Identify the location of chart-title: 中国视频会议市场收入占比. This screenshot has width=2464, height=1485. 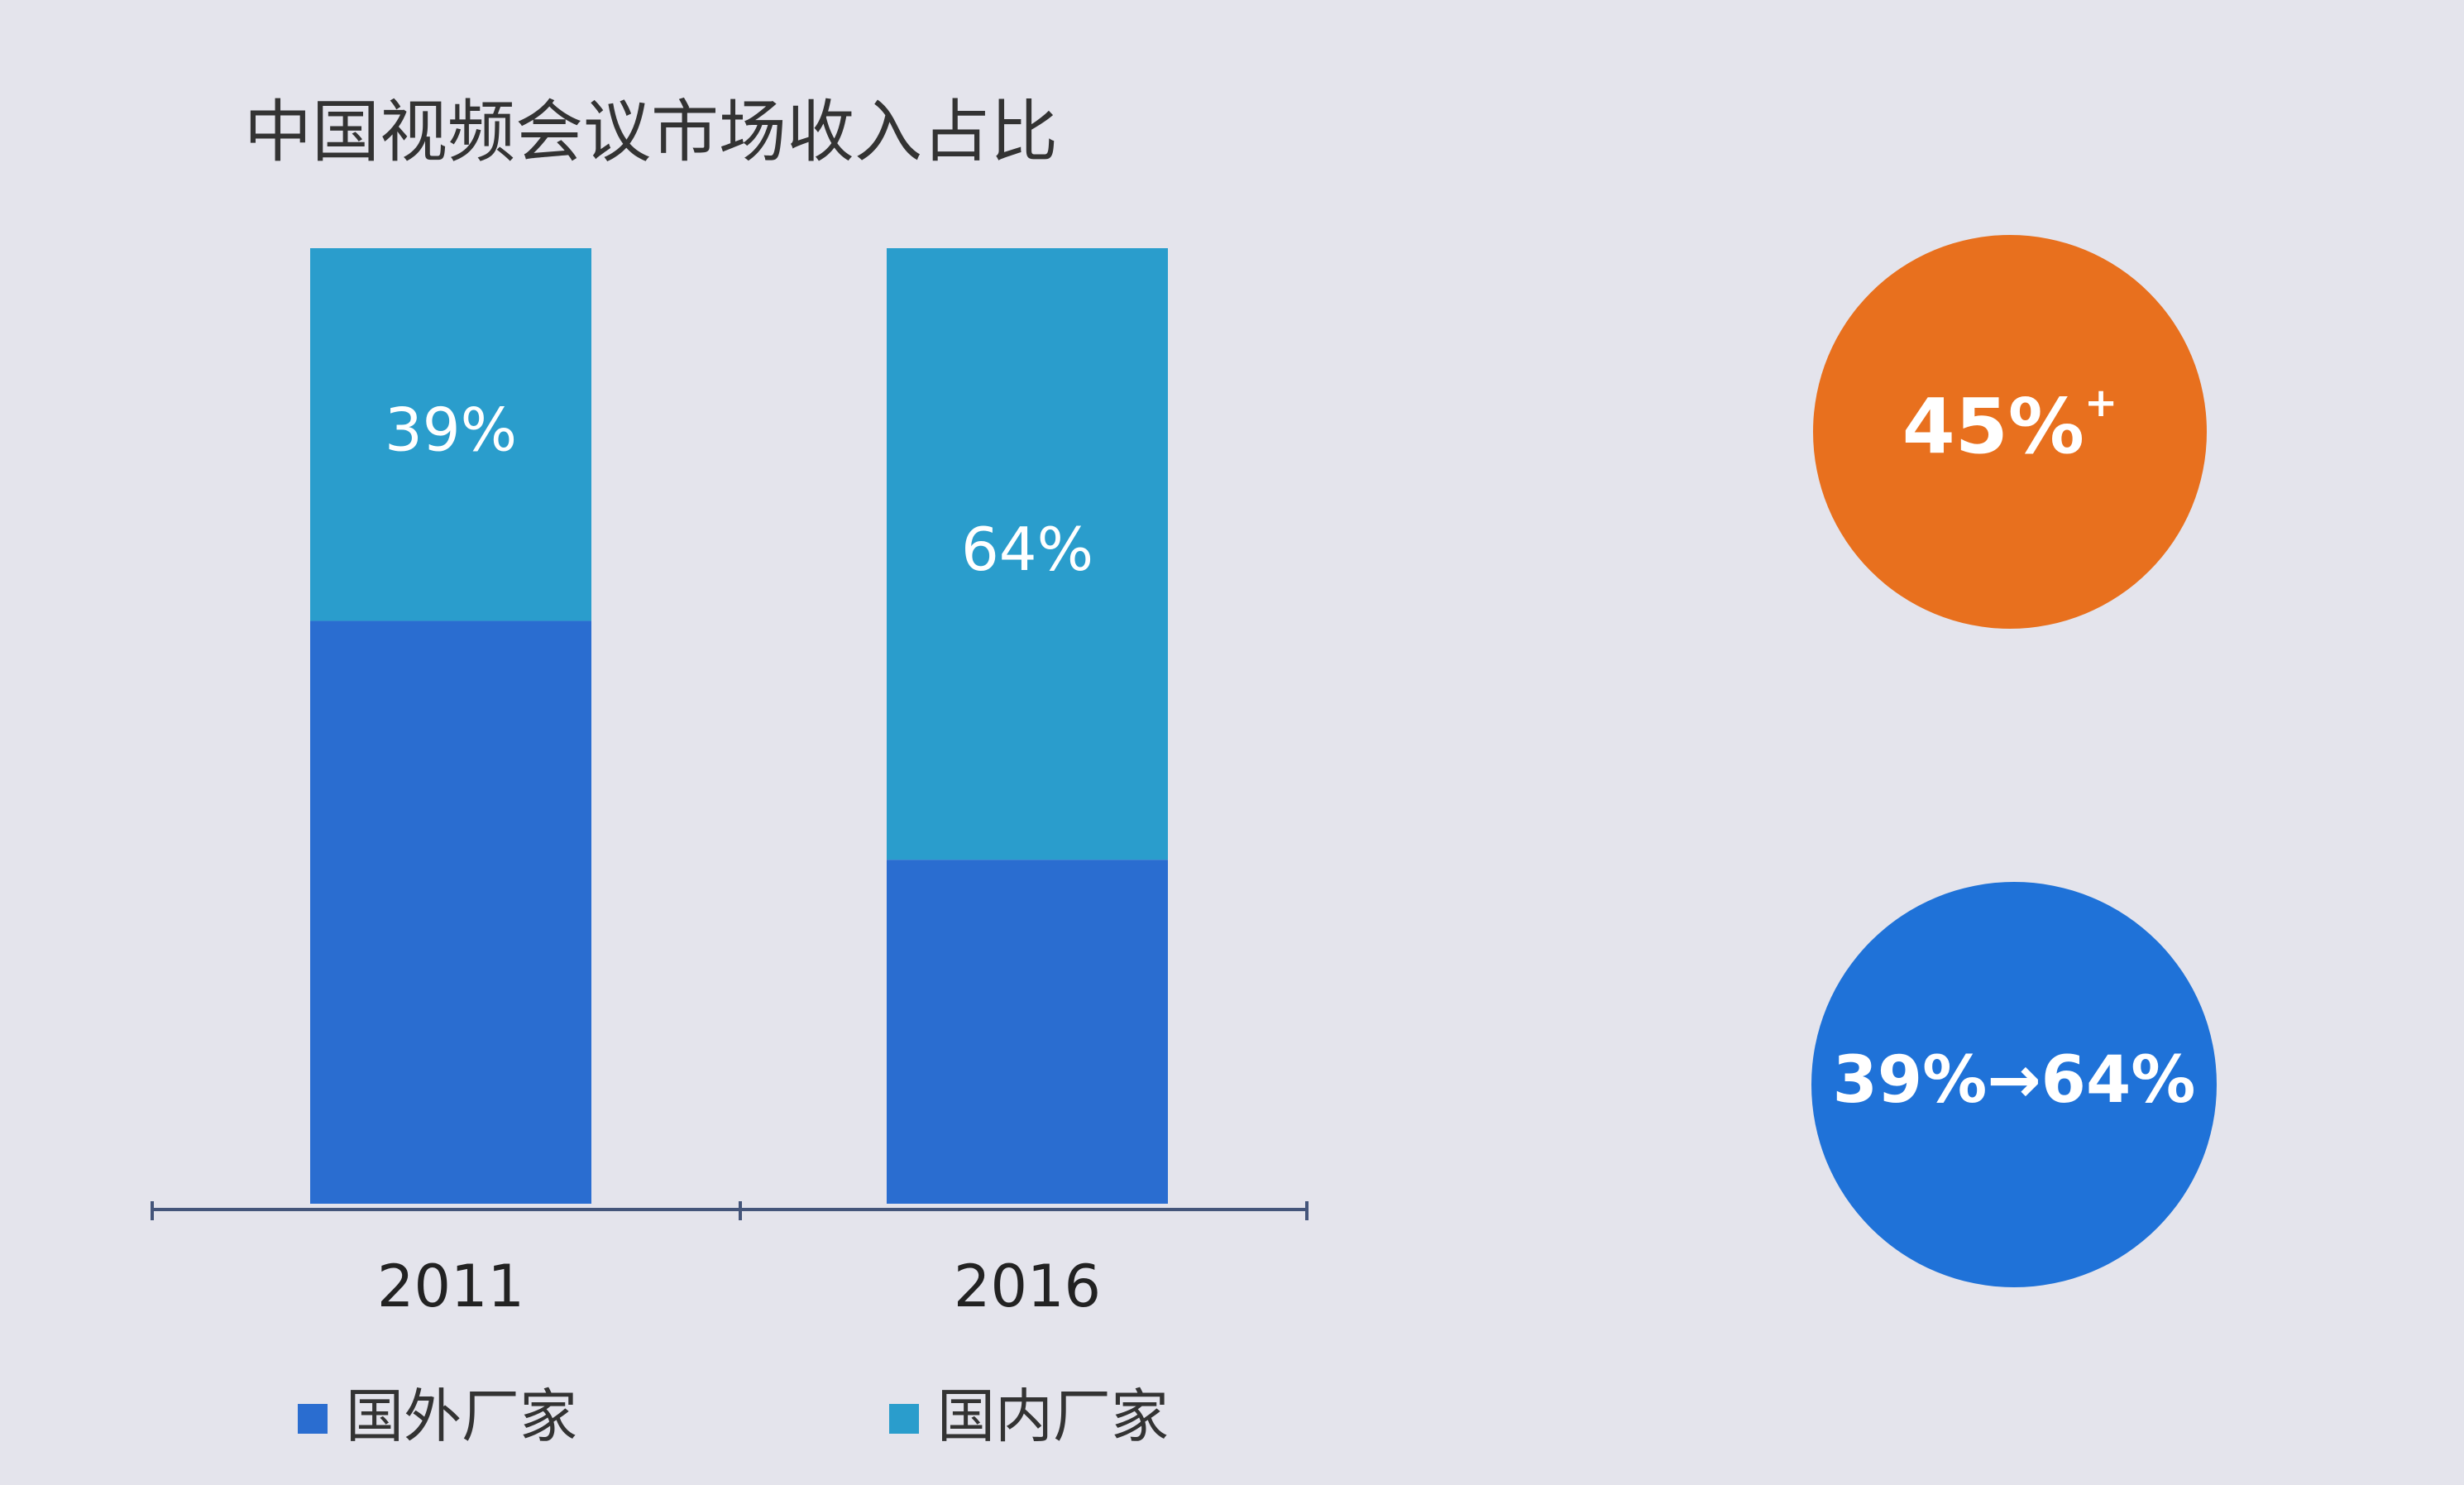
(651, 132).